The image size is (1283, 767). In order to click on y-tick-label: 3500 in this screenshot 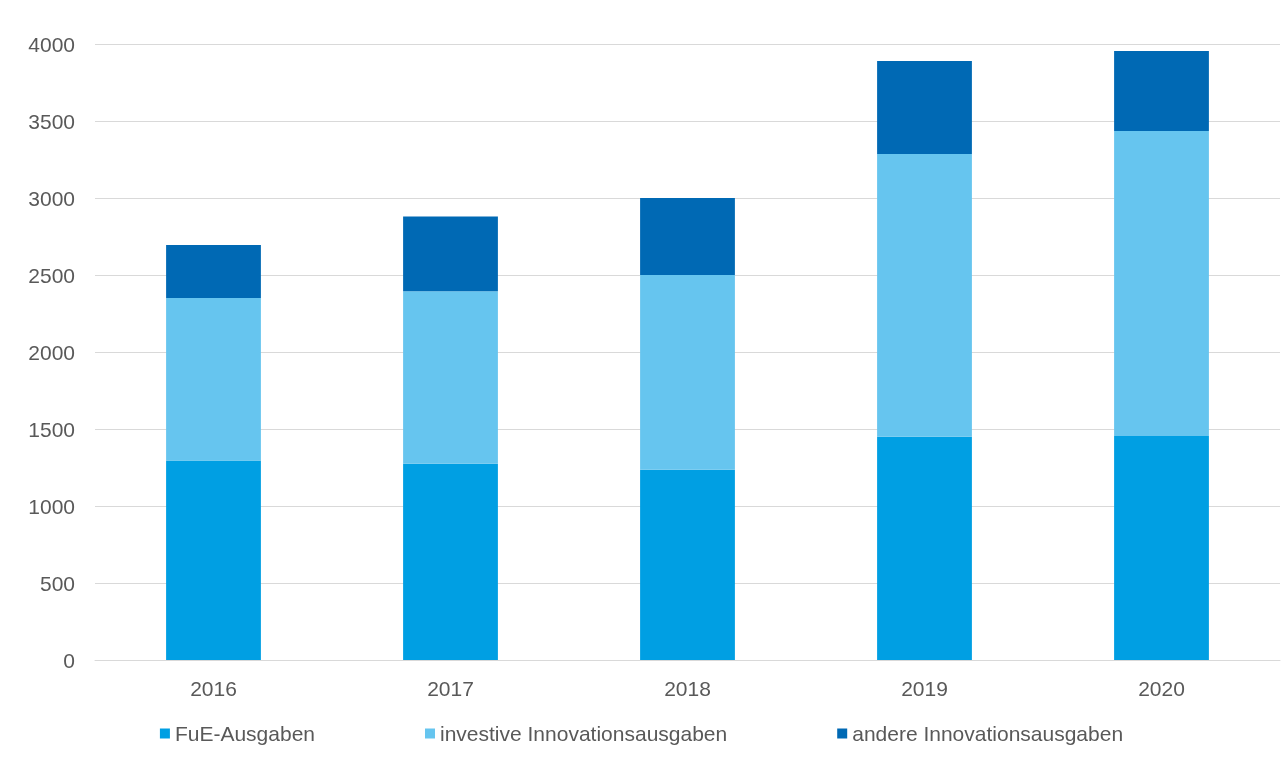, I will do `click(51, 121)`.